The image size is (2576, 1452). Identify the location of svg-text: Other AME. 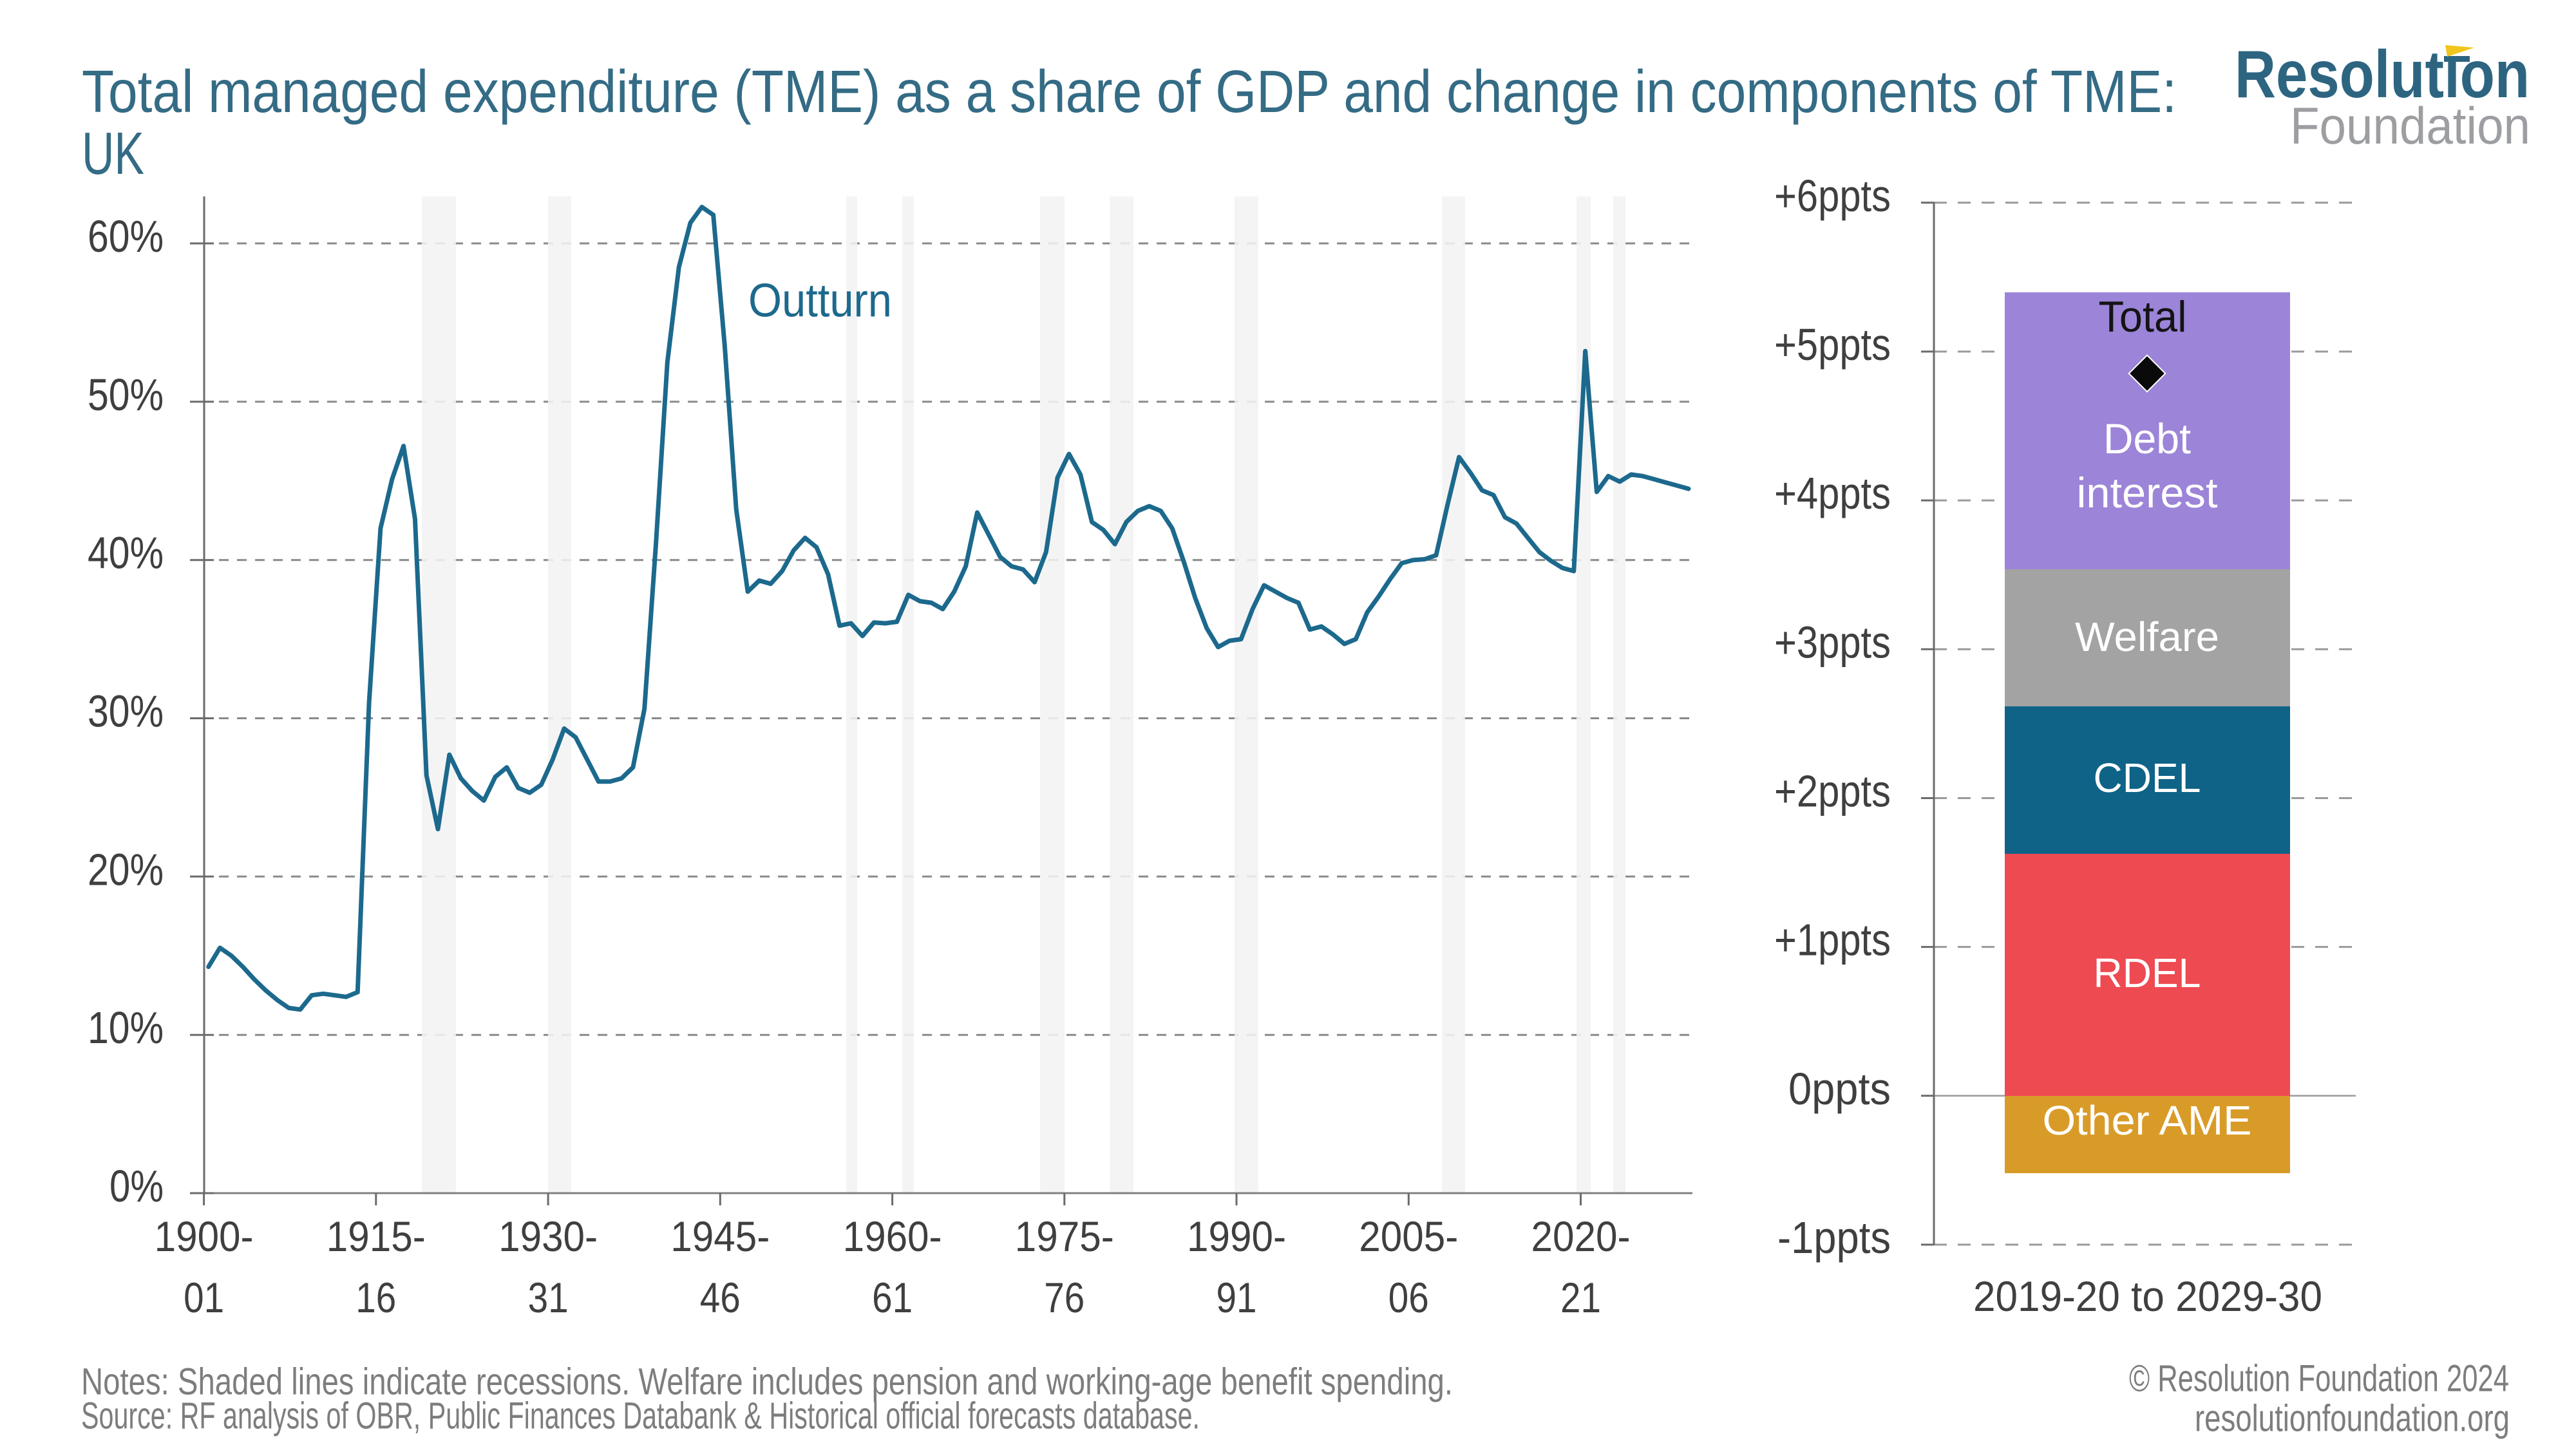
(2147, 1120).